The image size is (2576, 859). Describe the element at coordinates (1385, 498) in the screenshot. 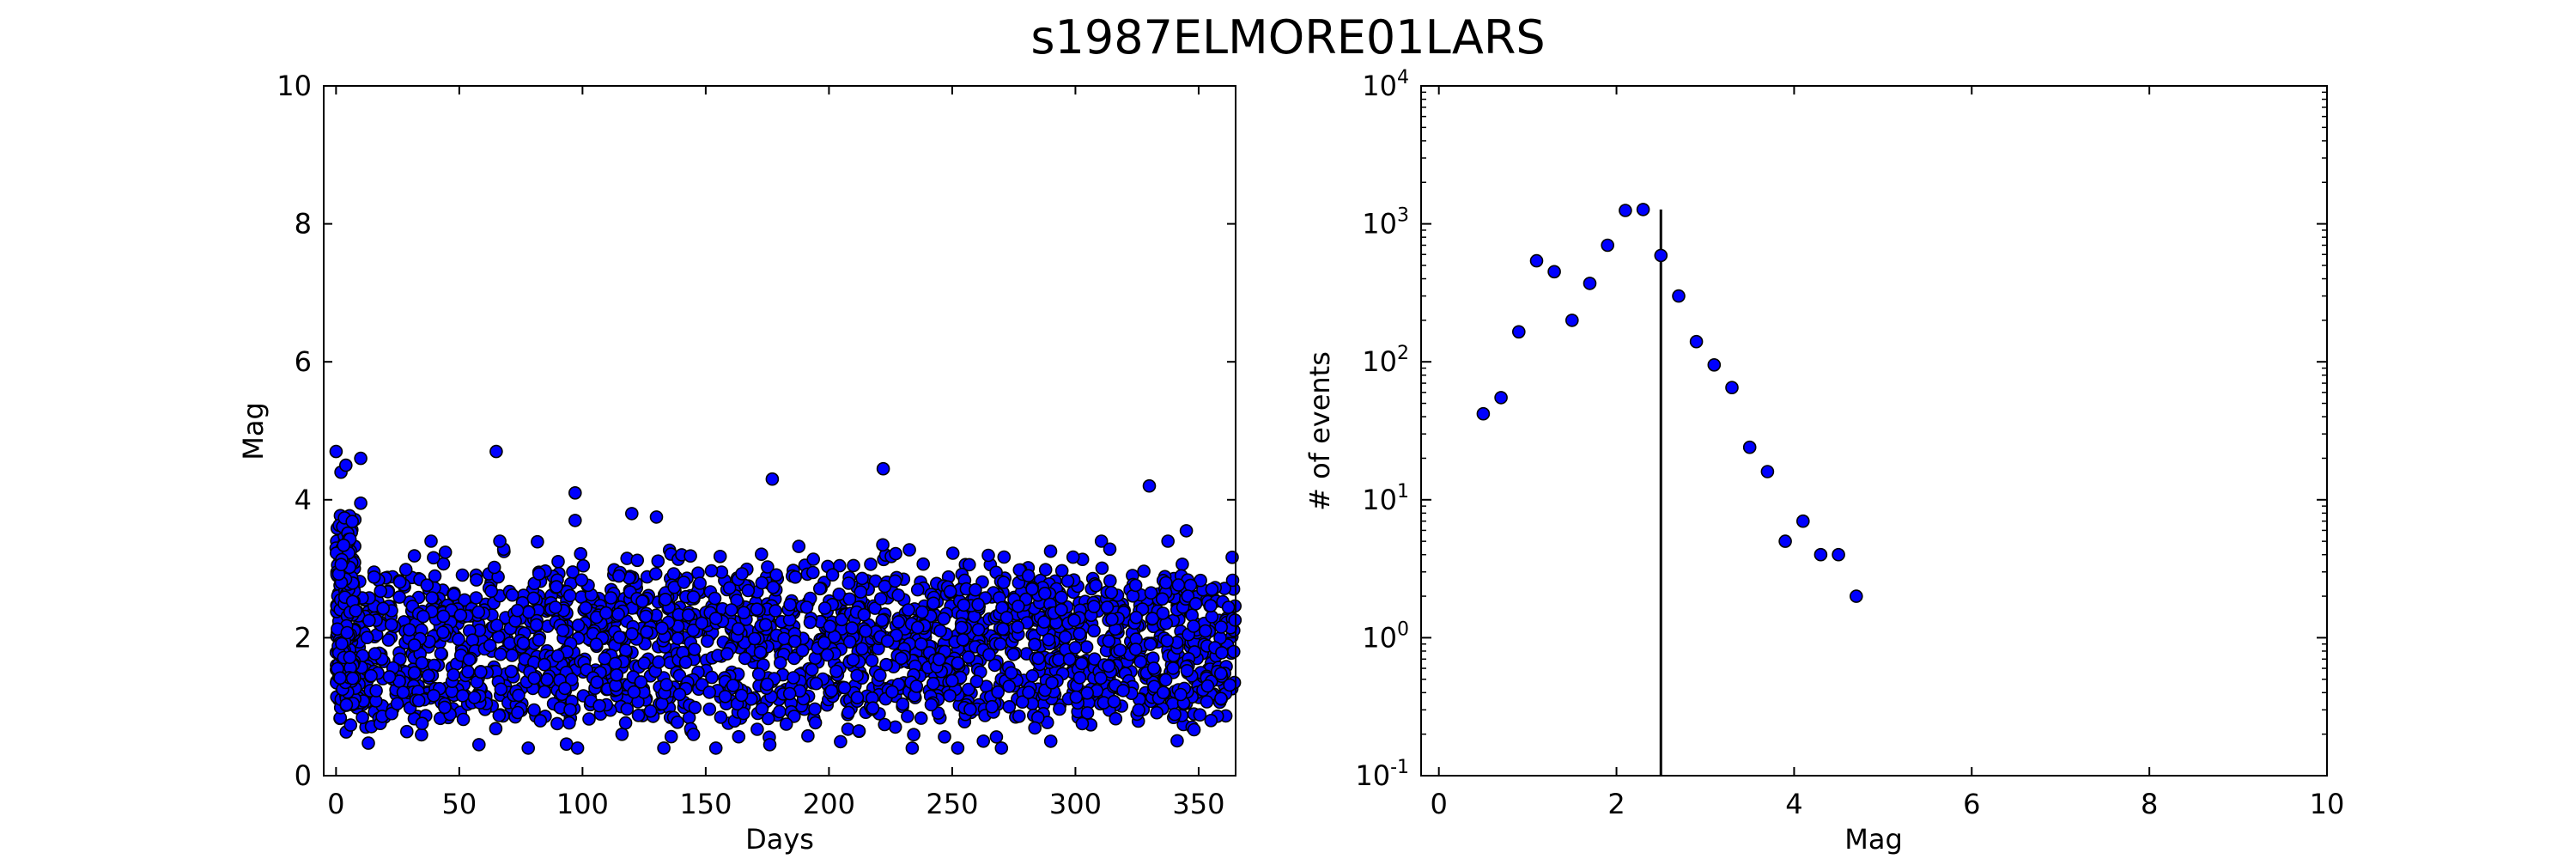

I see `y-tick-label: 10¹` at that location.